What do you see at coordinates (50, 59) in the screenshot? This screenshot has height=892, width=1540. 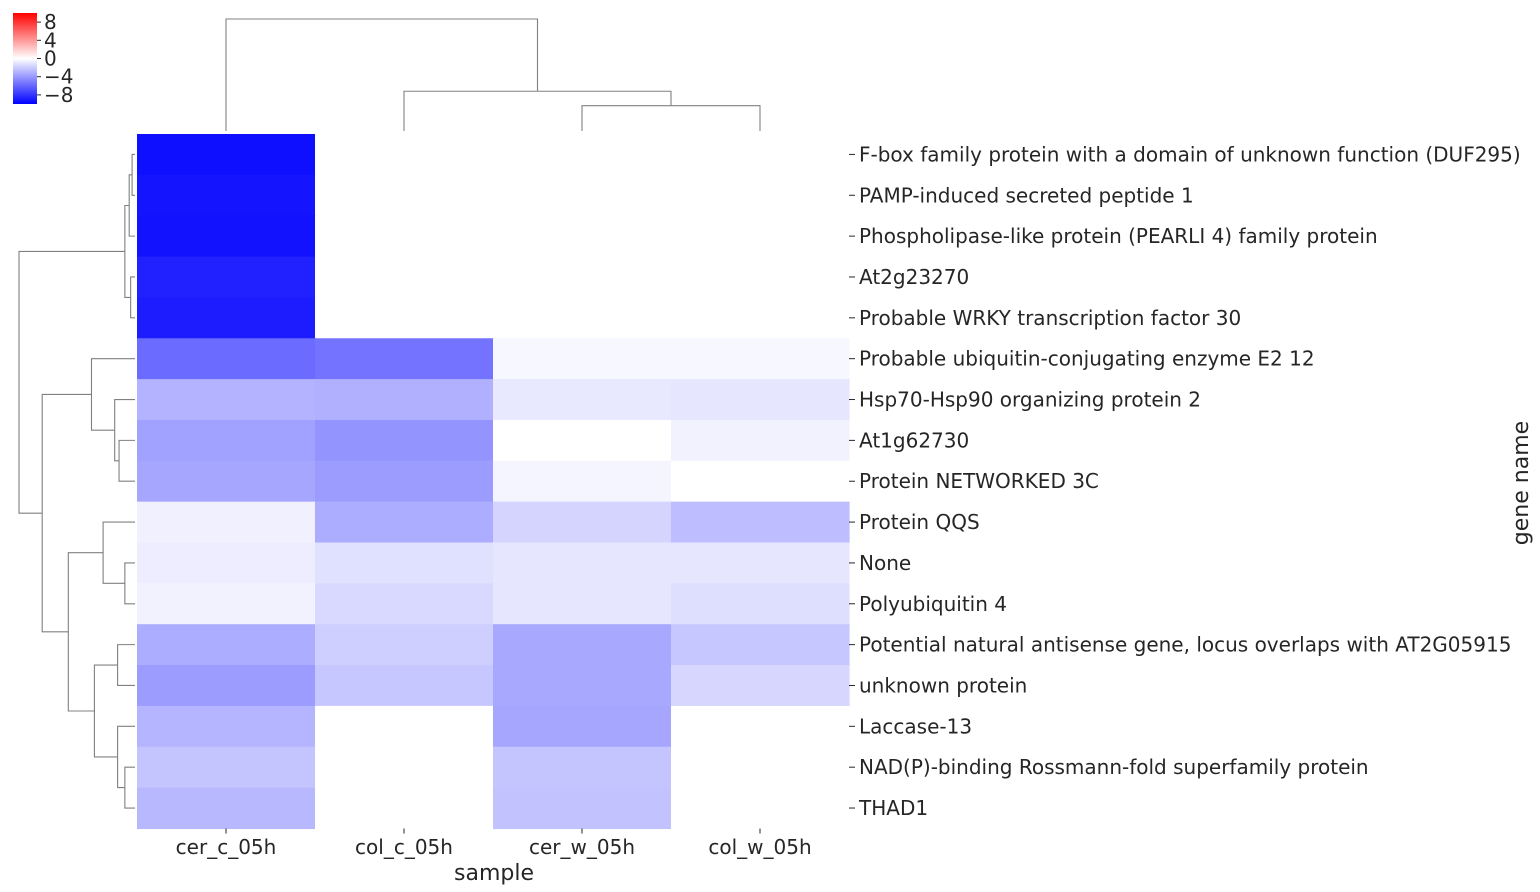 I see `colorbar-tick-label: 0` at bounding box center [50, 59].